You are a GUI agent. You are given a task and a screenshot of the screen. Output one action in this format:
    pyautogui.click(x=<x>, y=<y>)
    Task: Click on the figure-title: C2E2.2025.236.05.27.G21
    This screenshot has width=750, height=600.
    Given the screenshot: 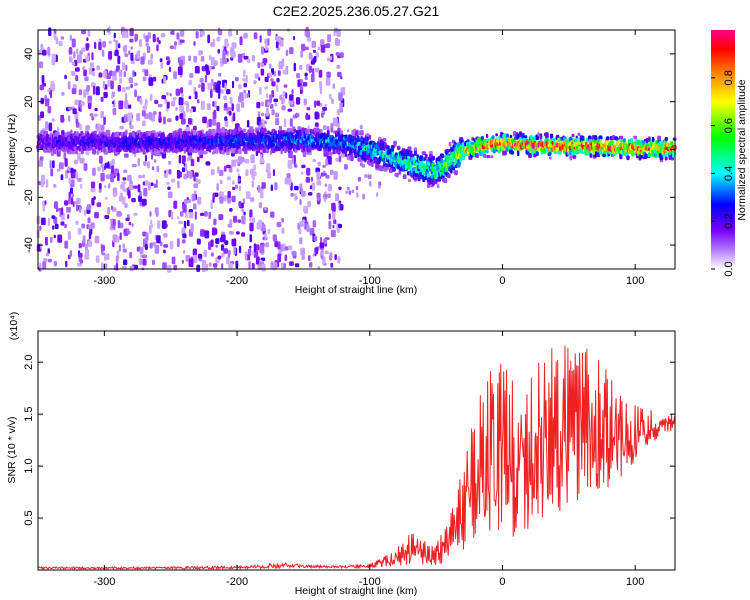 What is the action you would take?
    pyautogui.click(x=356, y=11)
    